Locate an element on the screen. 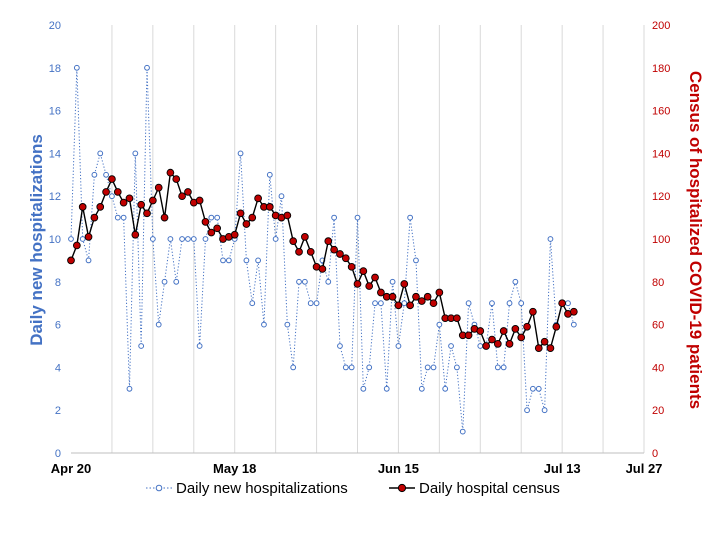 The image size is (720, 540). left-axis-label: Daily new hospitalizations is located at coordinates (36, 240).